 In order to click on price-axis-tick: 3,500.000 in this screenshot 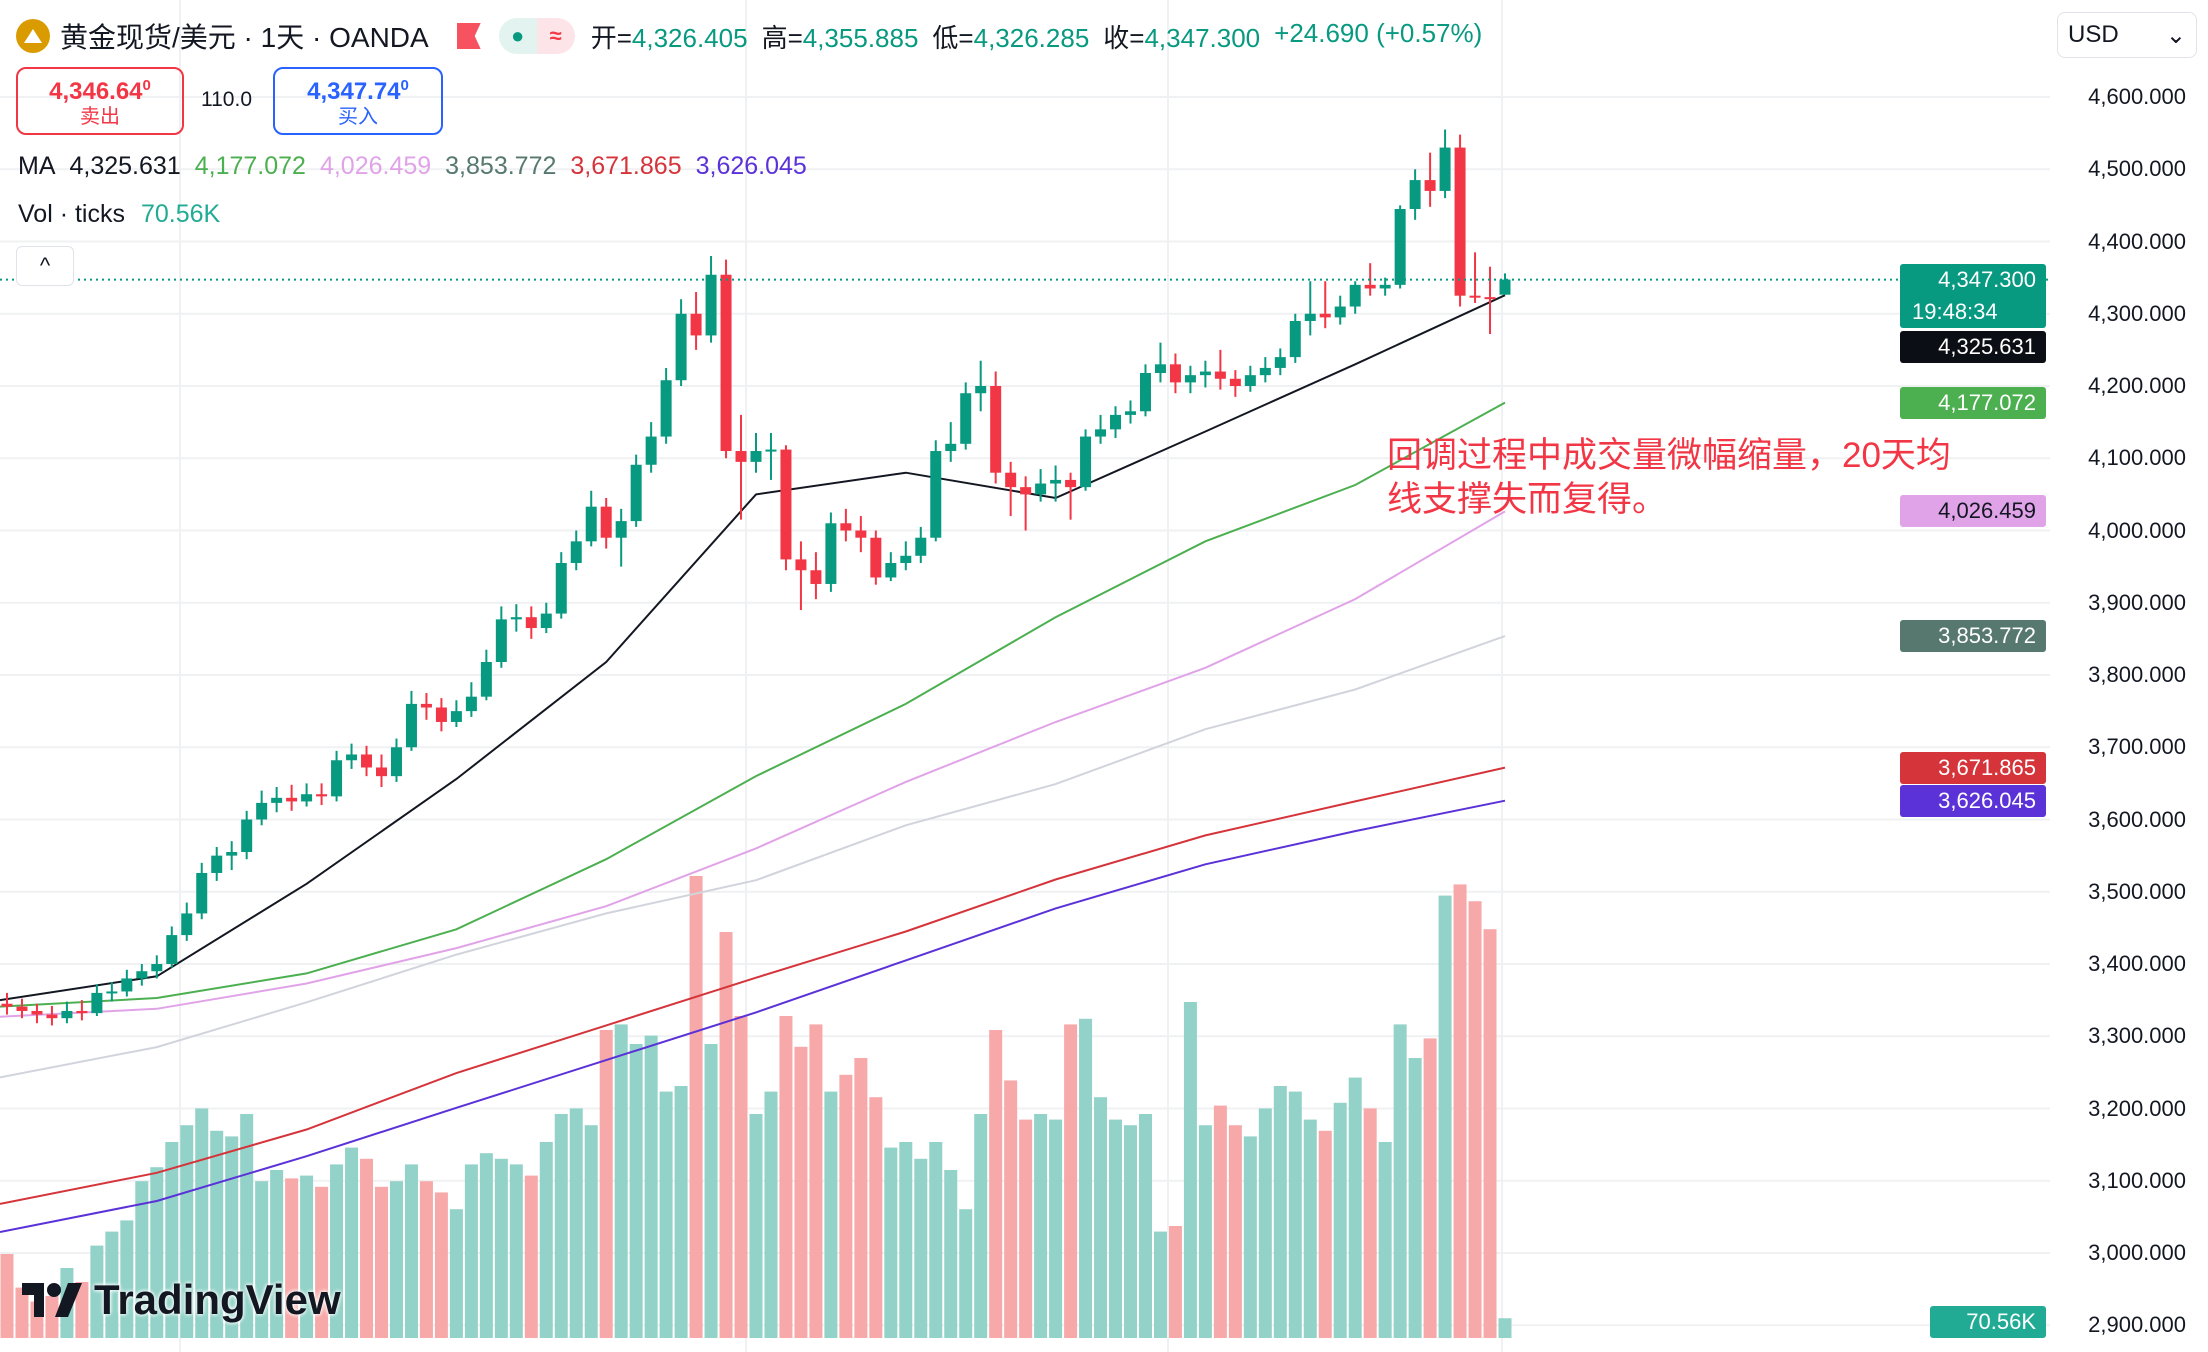, I will do `click(2137, 891)`.